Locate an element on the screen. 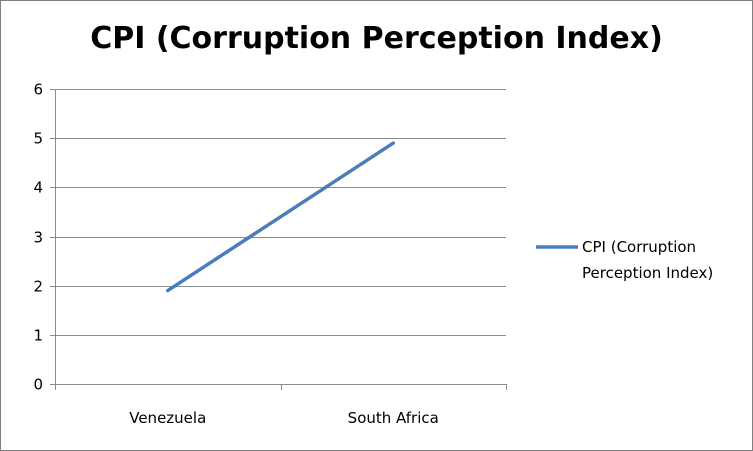  legend-label-line-1: CPI (Corruption is located at coordinates (639, 247).